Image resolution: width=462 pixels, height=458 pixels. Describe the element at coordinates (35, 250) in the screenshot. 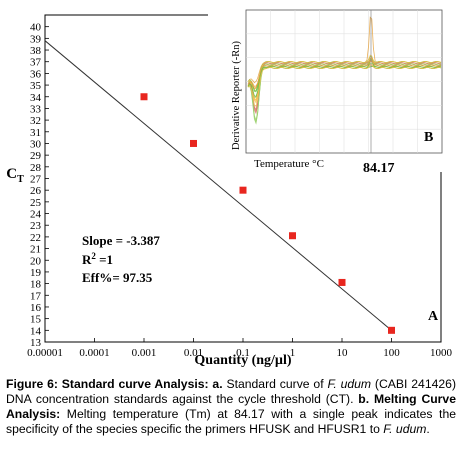

I see `y-tick-label: 21` at that location.